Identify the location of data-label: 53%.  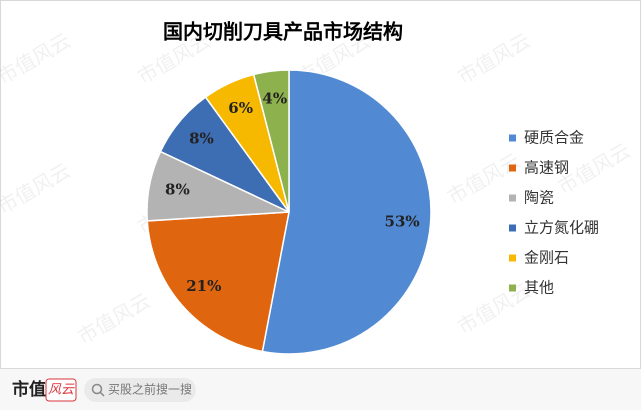
(402, 222).